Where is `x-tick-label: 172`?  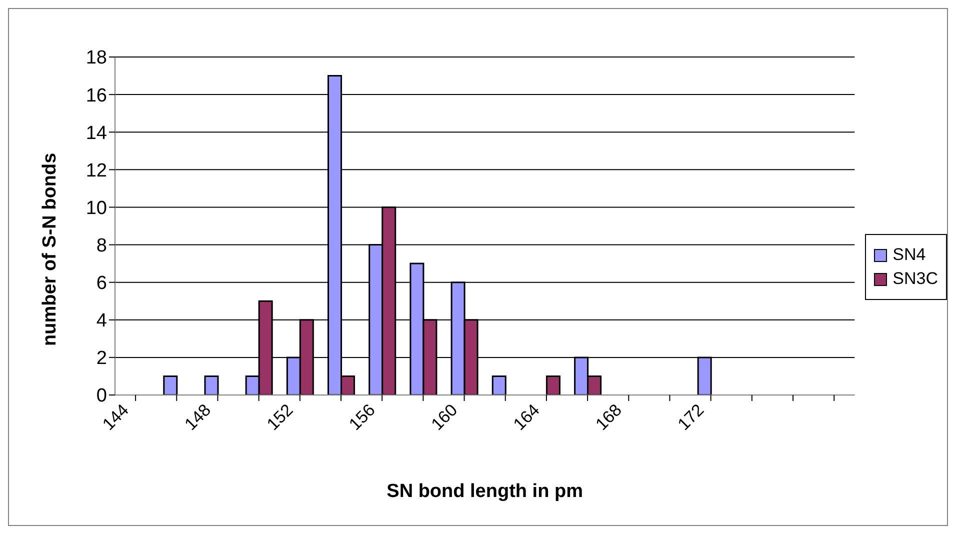
x-tick-label: 172 is located at coordinates (691, 417).